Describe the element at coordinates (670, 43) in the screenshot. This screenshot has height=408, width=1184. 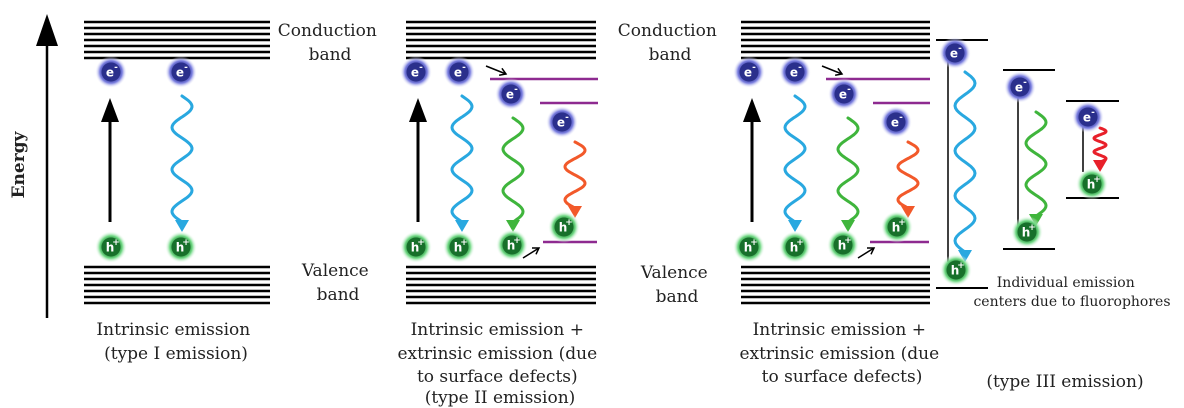
I see `conduction-band-label-3: Conduction band` at that location.